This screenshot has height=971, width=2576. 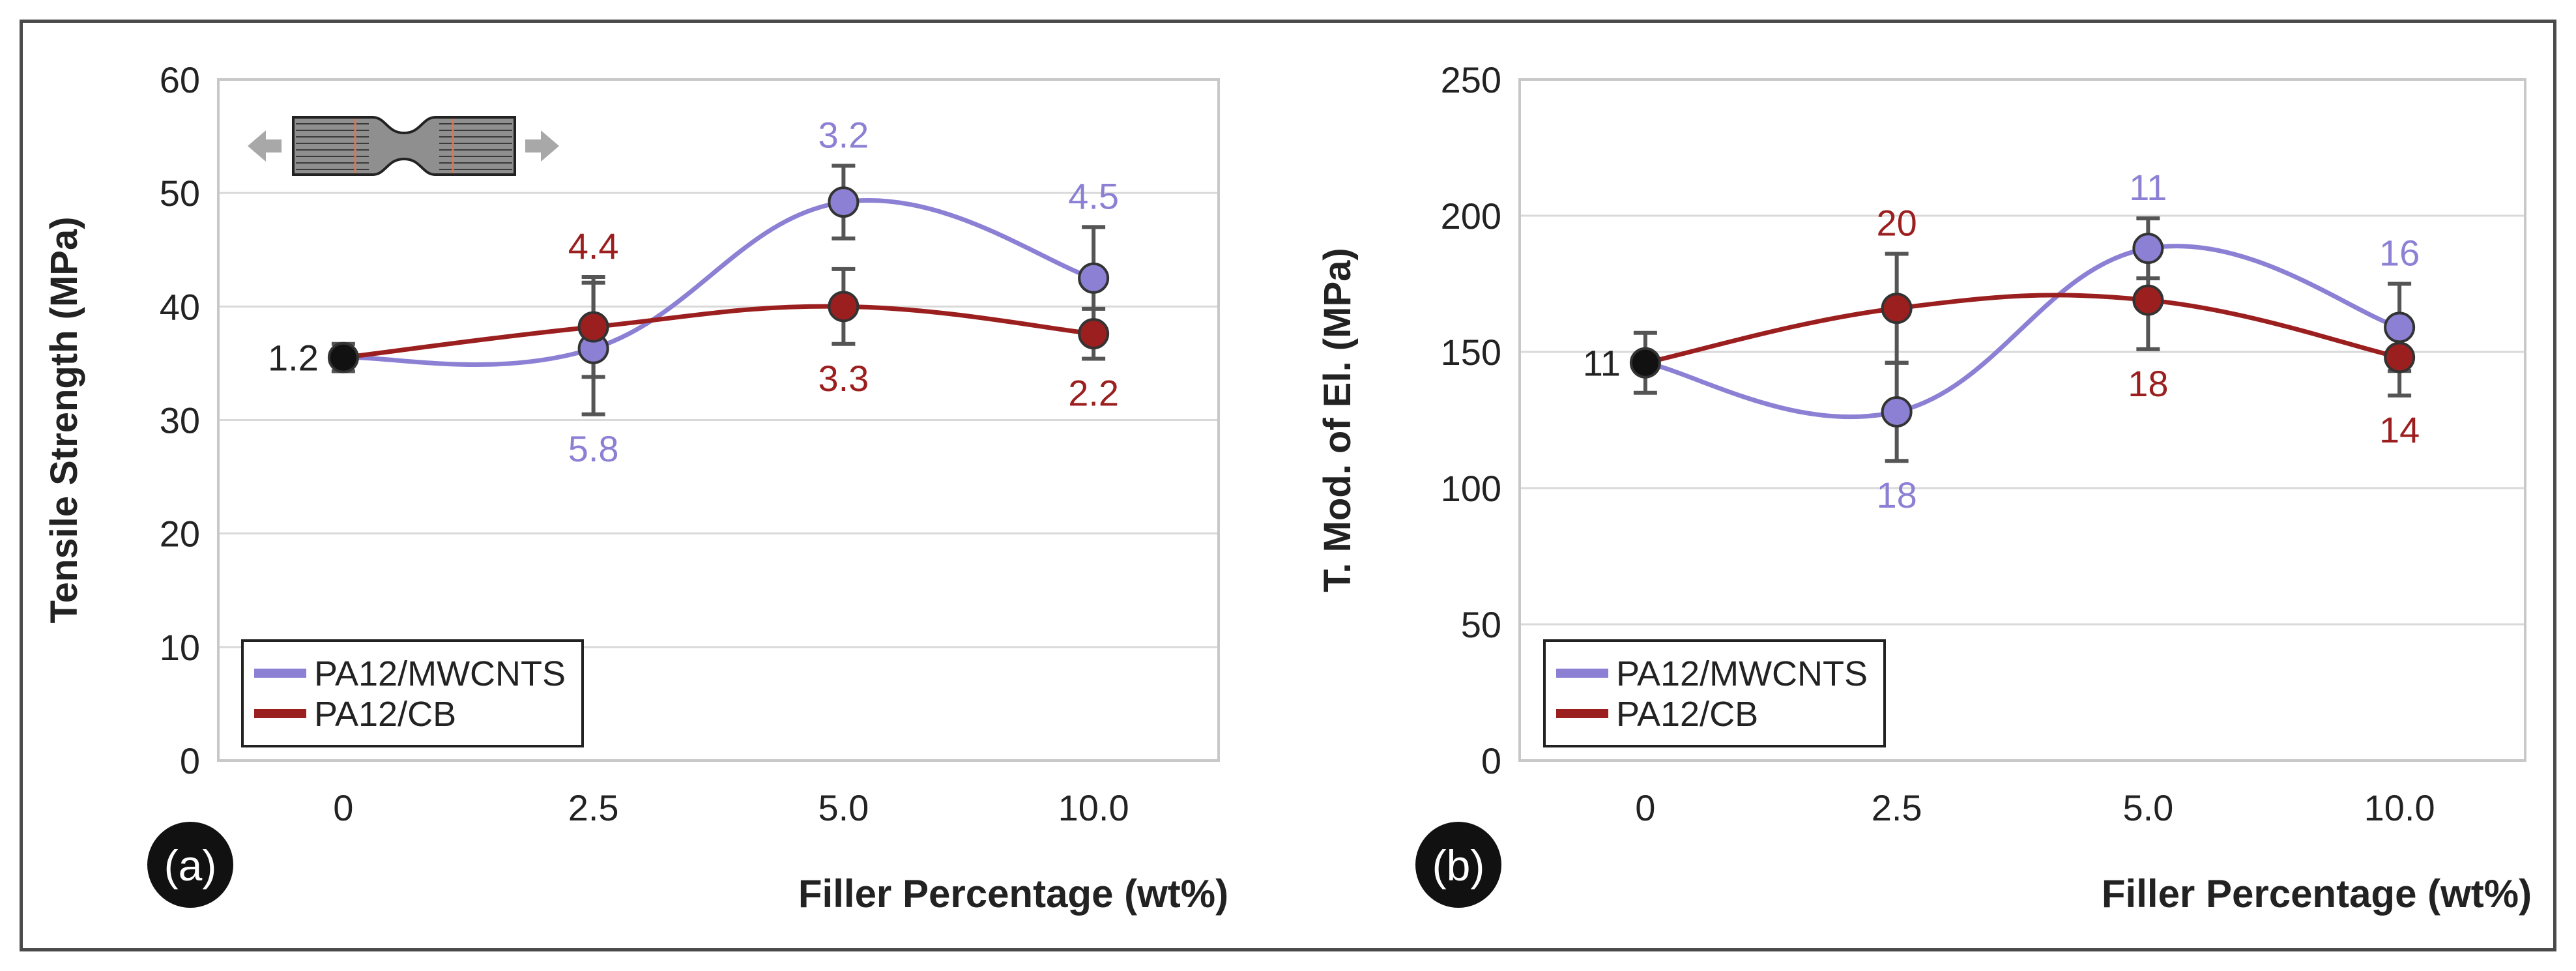 What do you see at coordinates (180, 306) in the screenshot?
I see `y-tick-label: 40` at bounding box center [180, 306].